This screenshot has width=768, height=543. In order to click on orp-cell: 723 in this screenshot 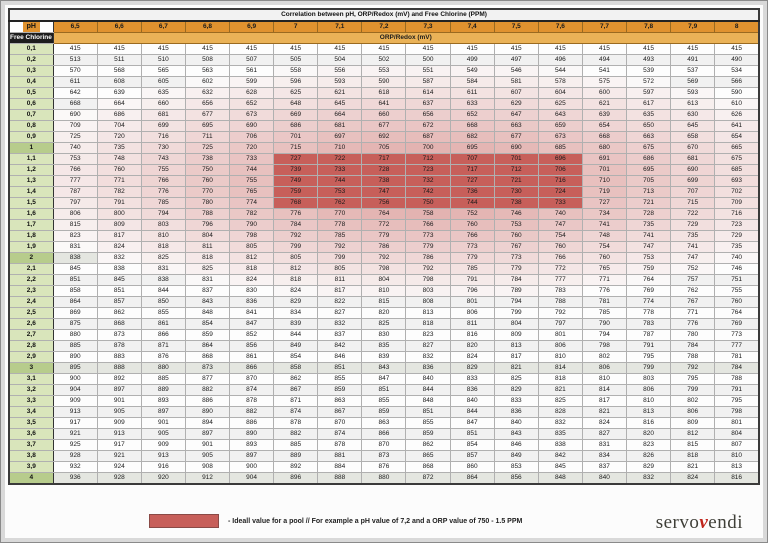, I will do `click(428, 170)`.